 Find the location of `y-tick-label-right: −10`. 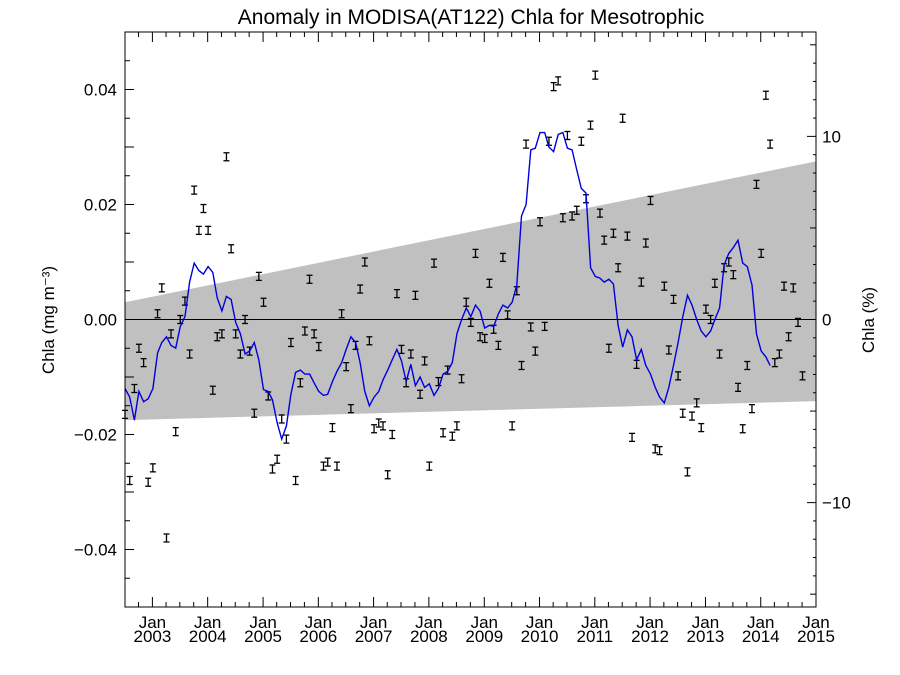

y-tick-label-right: −10 is located at coordinates (836, 503).